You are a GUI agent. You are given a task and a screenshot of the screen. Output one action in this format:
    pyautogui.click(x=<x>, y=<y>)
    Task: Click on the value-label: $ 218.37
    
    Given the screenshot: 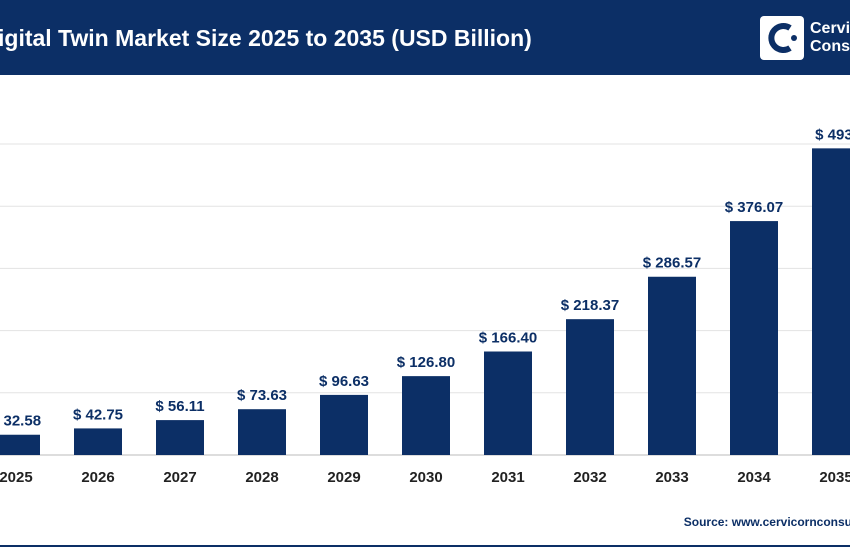 What is the action you would take?
    pyautogui.click(x=590, y=305)
    